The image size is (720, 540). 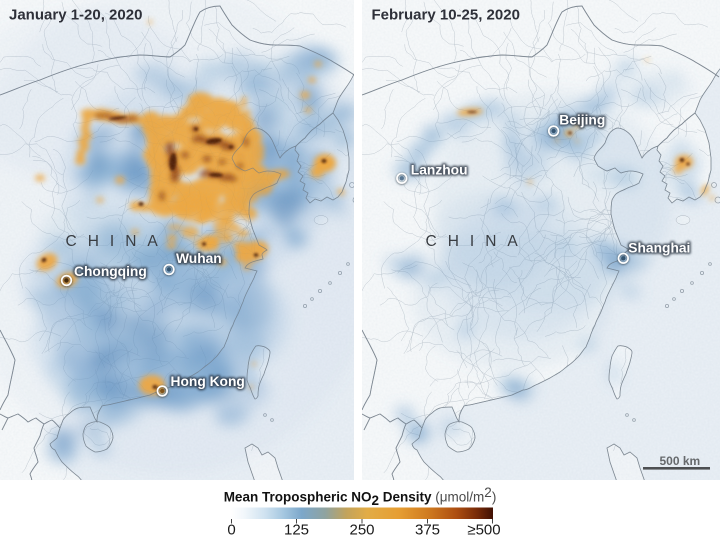 I want to click on svg-text: ≥500, so click(x=483, y=530).